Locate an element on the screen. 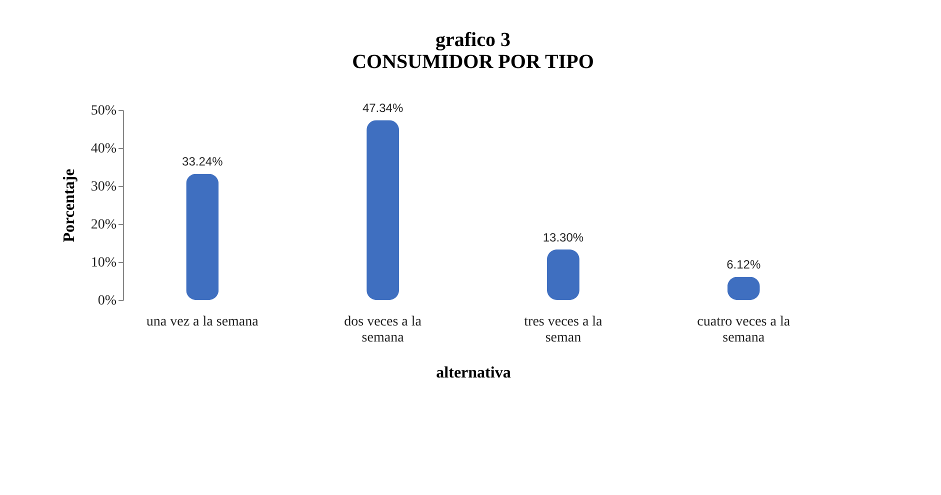 This screenshot has height=495, width=941. x-tick-label: dos veces a la semana is located at coordinates (383, 330).